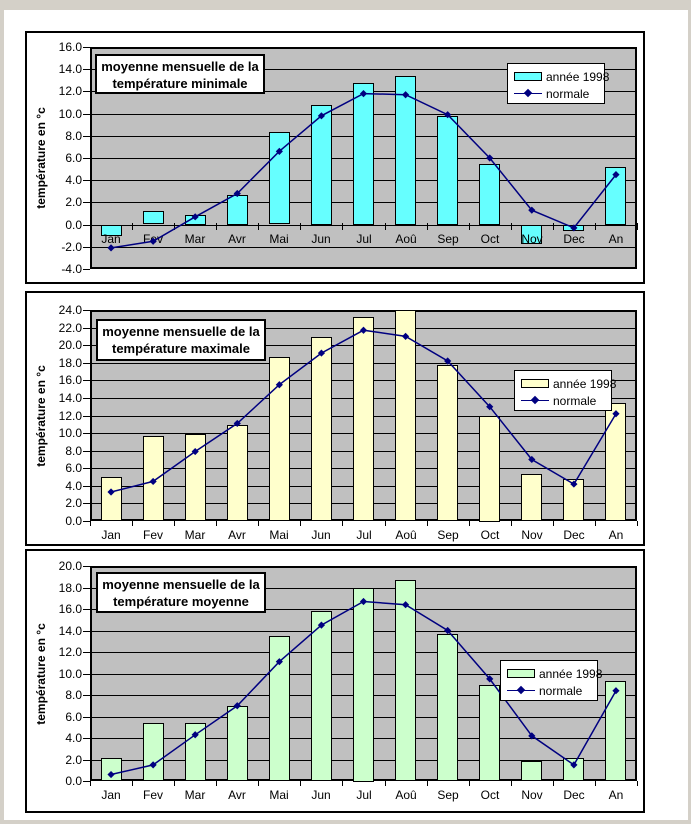  What do you see at coordinates (321, 795) in the screenshot?
I see `month-label-Jun: Jun` at bounding box center [321, 795].